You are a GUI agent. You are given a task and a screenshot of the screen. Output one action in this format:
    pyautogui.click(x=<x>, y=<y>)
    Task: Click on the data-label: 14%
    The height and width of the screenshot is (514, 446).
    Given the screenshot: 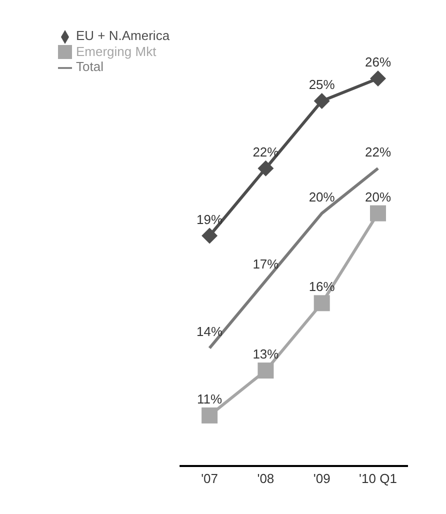 What is the action you would take?
    pyautogui.click(x=210, y=332)
    